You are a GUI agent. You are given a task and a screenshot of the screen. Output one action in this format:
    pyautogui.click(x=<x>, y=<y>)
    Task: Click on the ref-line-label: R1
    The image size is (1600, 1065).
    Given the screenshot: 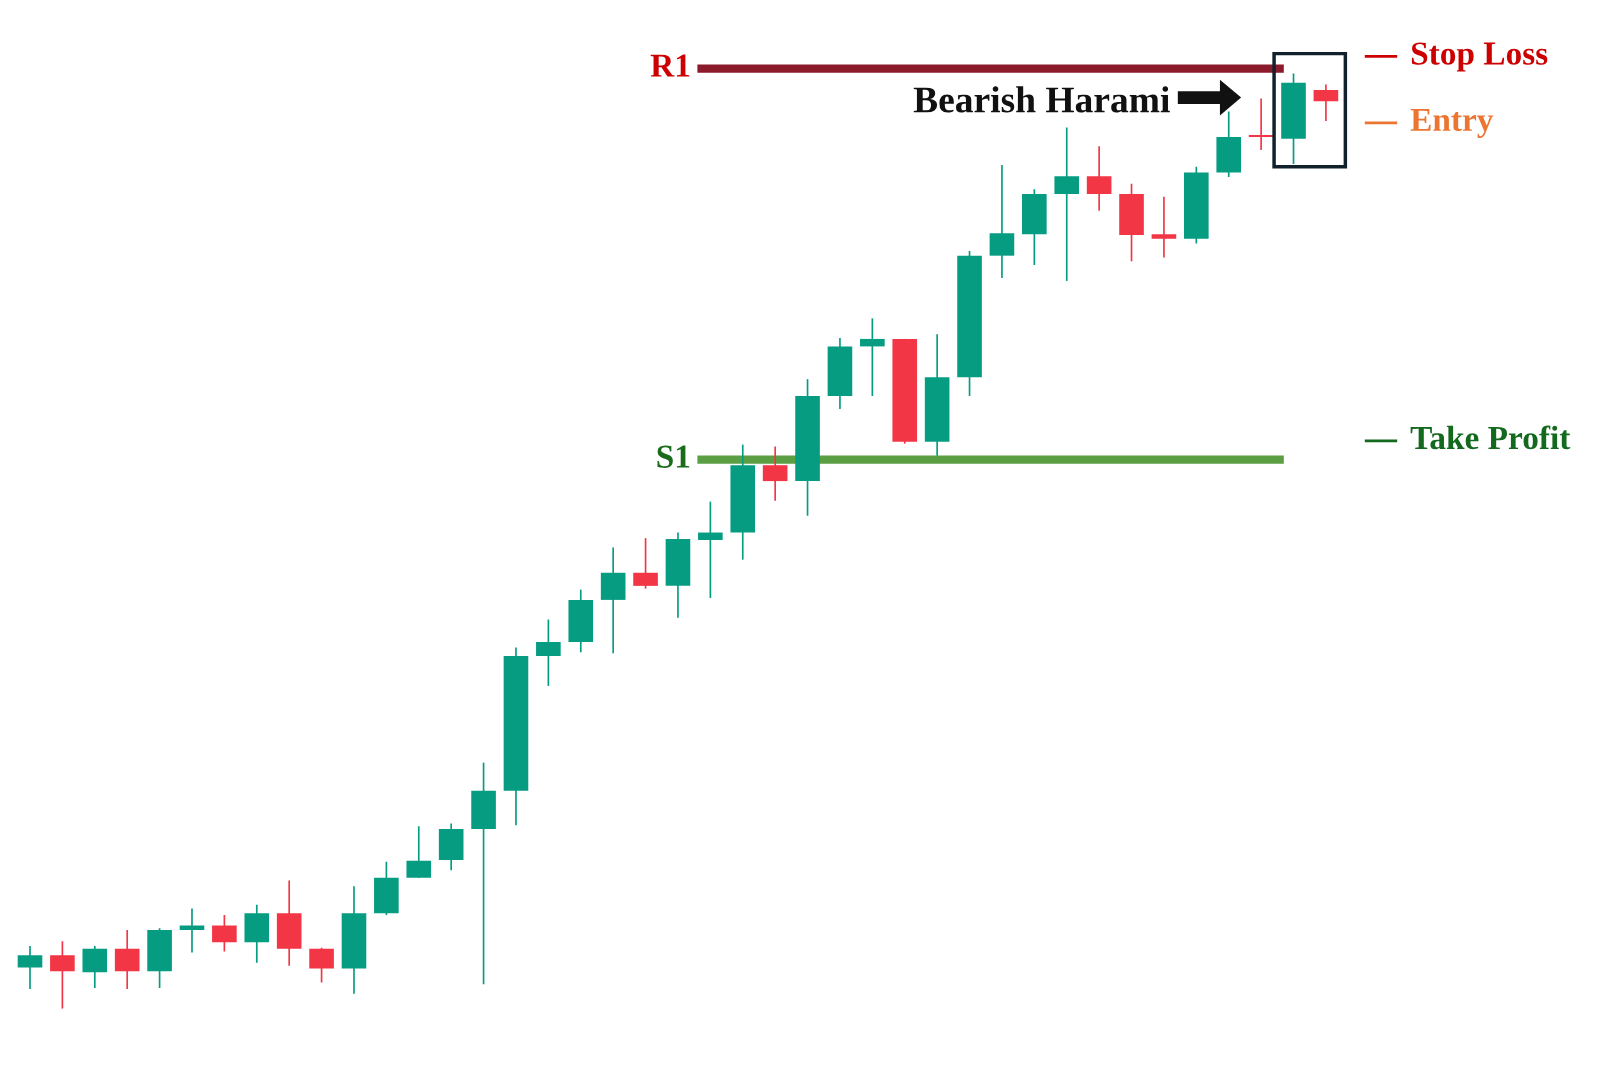 What is the action you would take?
    pyautogui.click(x=670, y=65)
    